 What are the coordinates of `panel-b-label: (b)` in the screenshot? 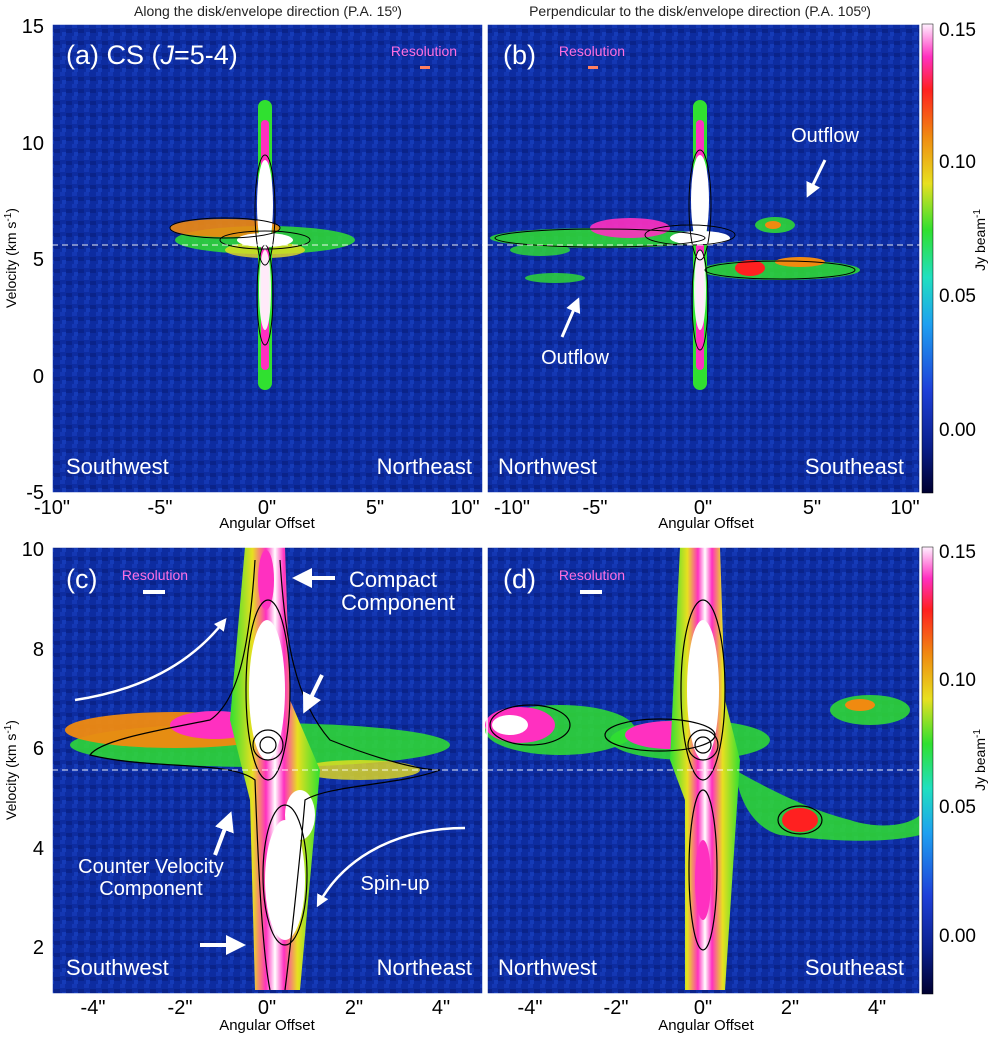 It's located at (519, 55).